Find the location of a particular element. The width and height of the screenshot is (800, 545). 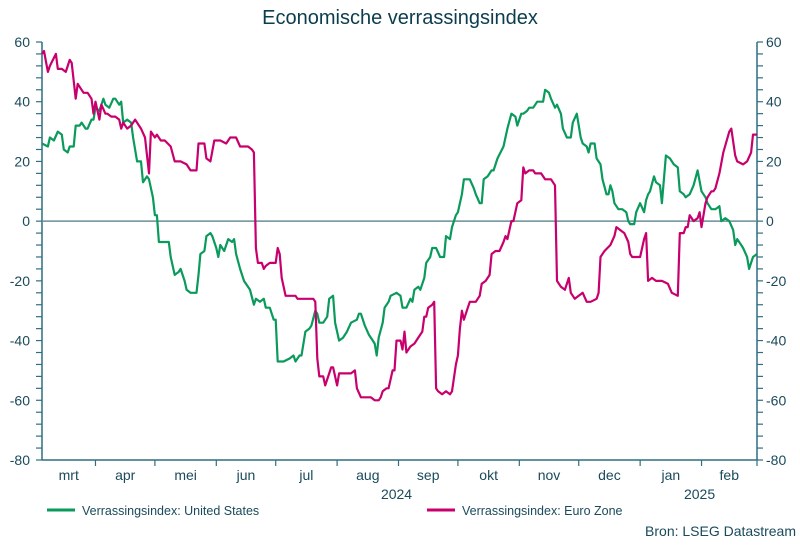

y-tick-label-left: 40 is located at coordinates (22, 102).